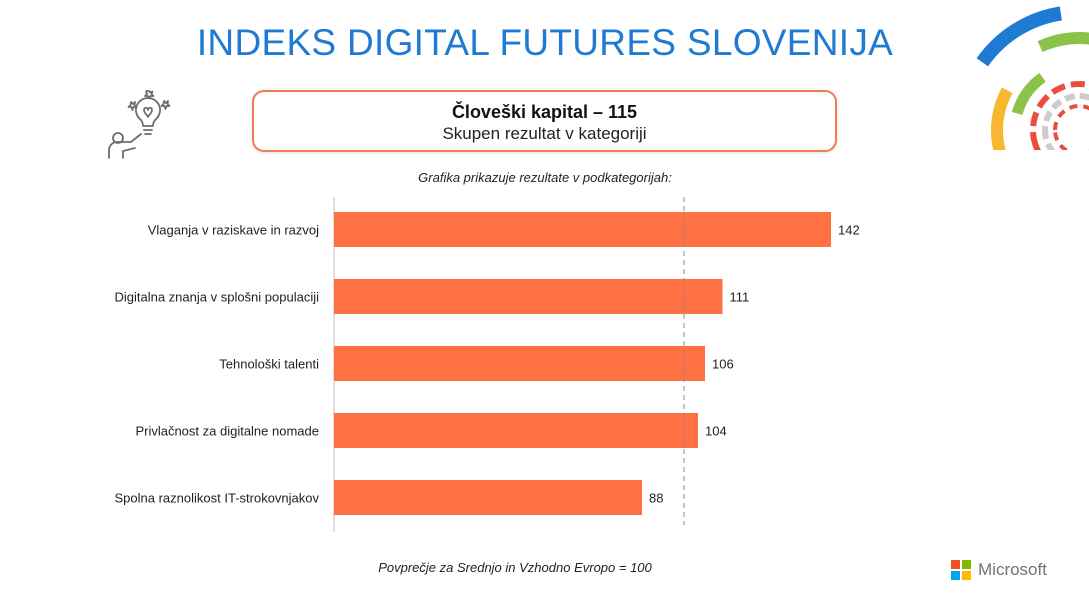 This screenshot has width=1089, height=609. What do you see at coordinates (723, 364) in the screenshot?
I see `value-label: 106` at bounding box center [723, 364].